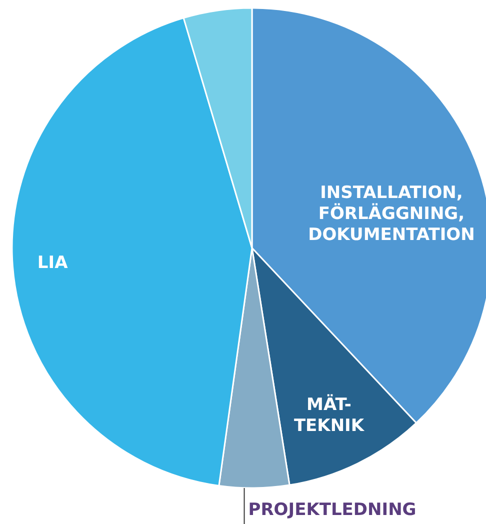 This screenshot has width=486, height=524. Describe the element at coordinates (332, 510) in the screenshot. I see `slice-label: PROJEKTLEDNING` at that location.